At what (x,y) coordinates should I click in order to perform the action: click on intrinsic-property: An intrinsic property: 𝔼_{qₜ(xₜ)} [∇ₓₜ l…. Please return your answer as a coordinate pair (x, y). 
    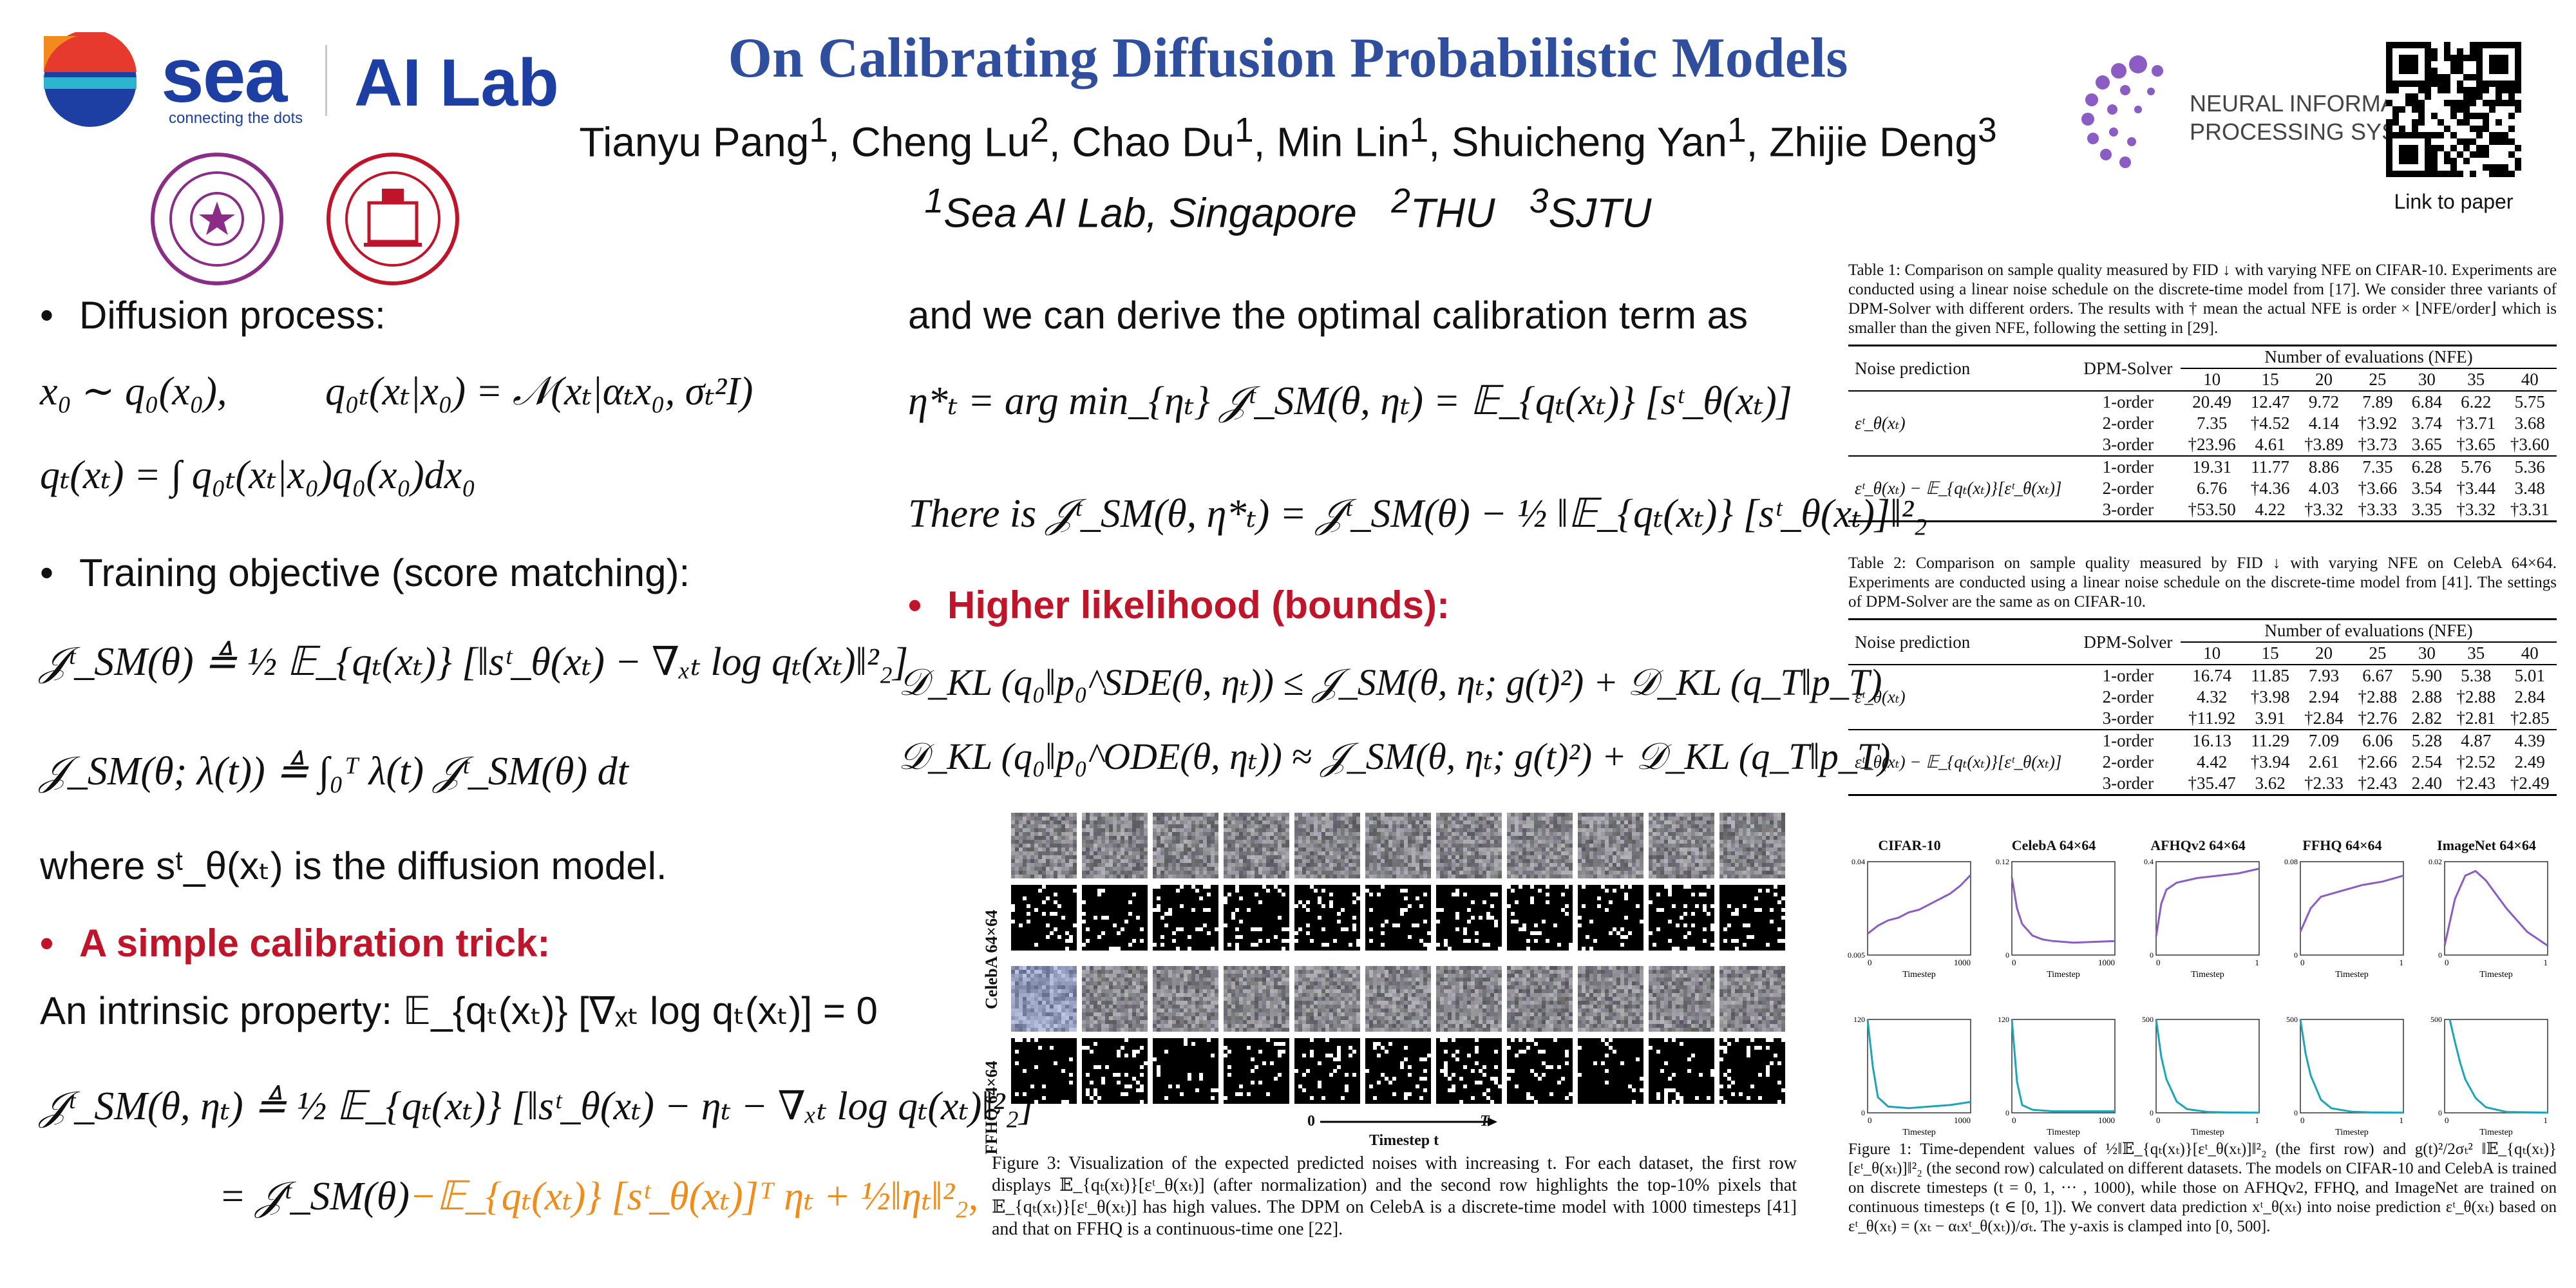
    Looking at the image, I should click on (459, 1010).